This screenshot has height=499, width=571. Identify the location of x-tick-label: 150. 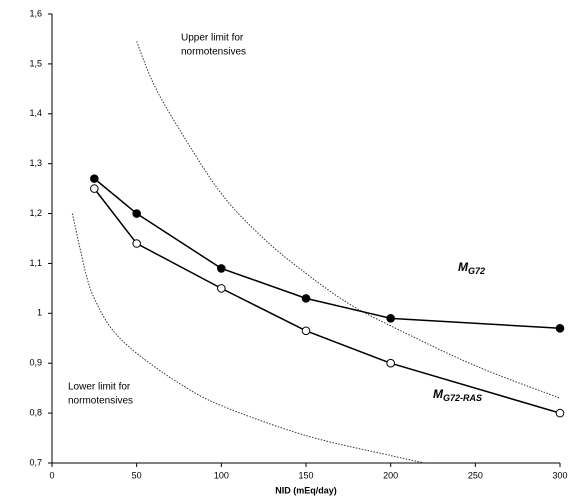
(305, 475).